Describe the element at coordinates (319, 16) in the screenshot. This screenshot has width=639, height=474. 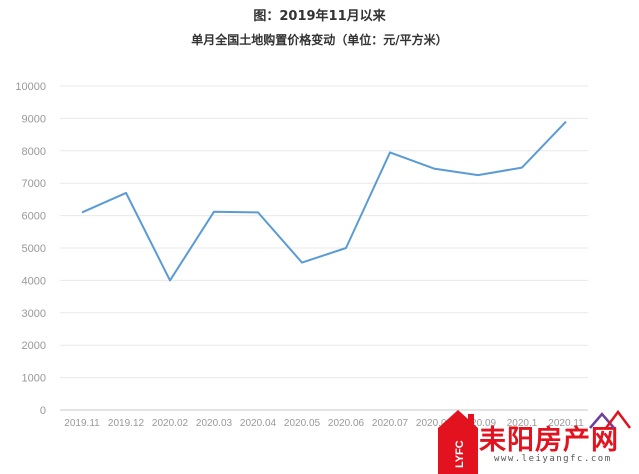
I see `chart-title: 图：2019年11月以来` at that location.